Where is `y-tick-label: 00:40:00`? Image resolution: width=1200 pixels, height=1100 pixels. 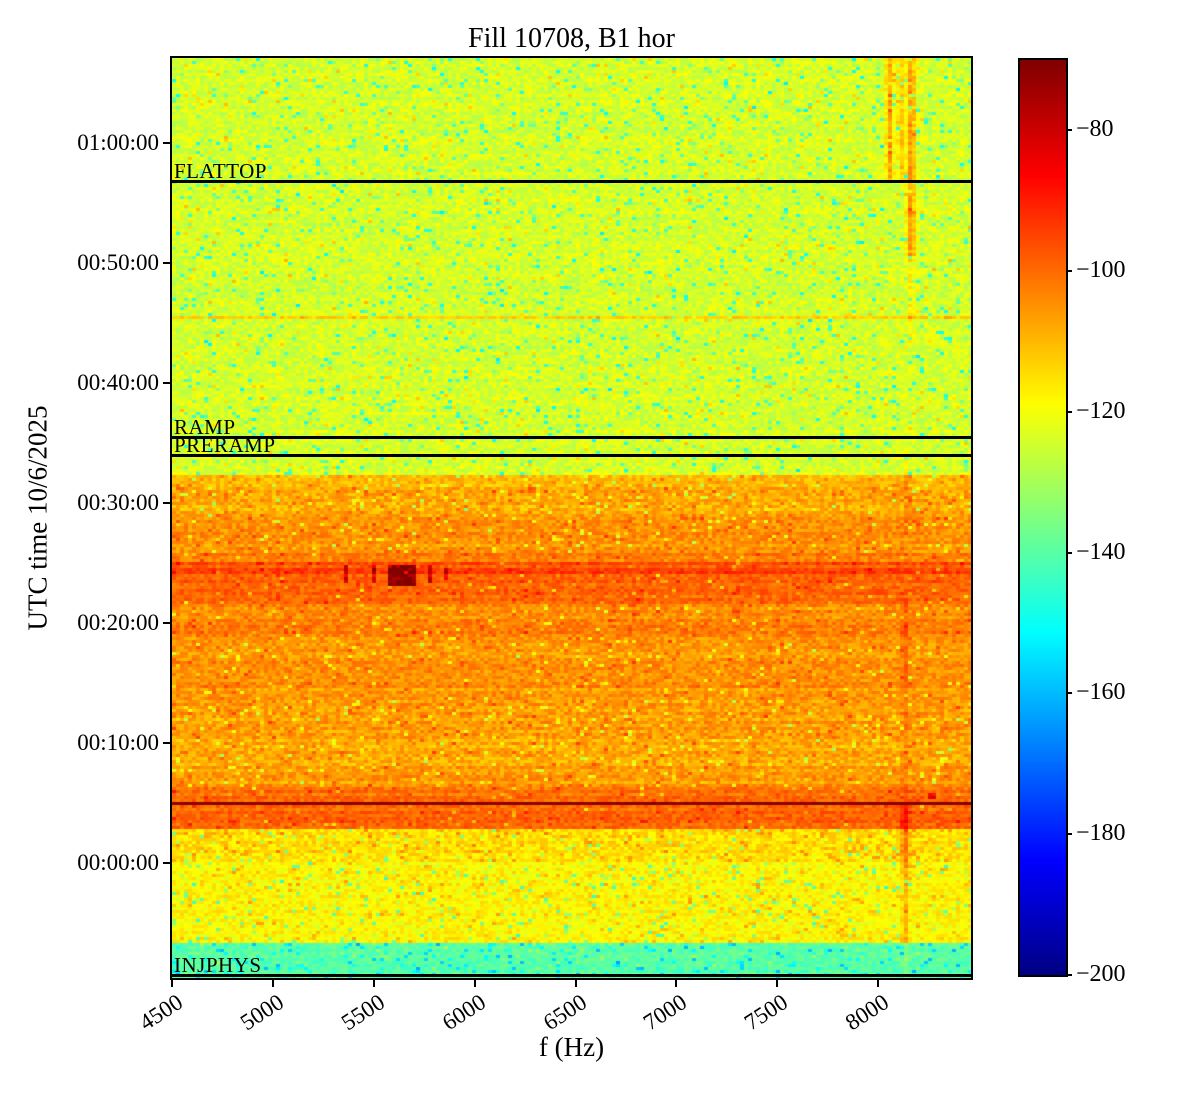 y-tick-label: 00:40:00 is located at coordinates (118, 382).